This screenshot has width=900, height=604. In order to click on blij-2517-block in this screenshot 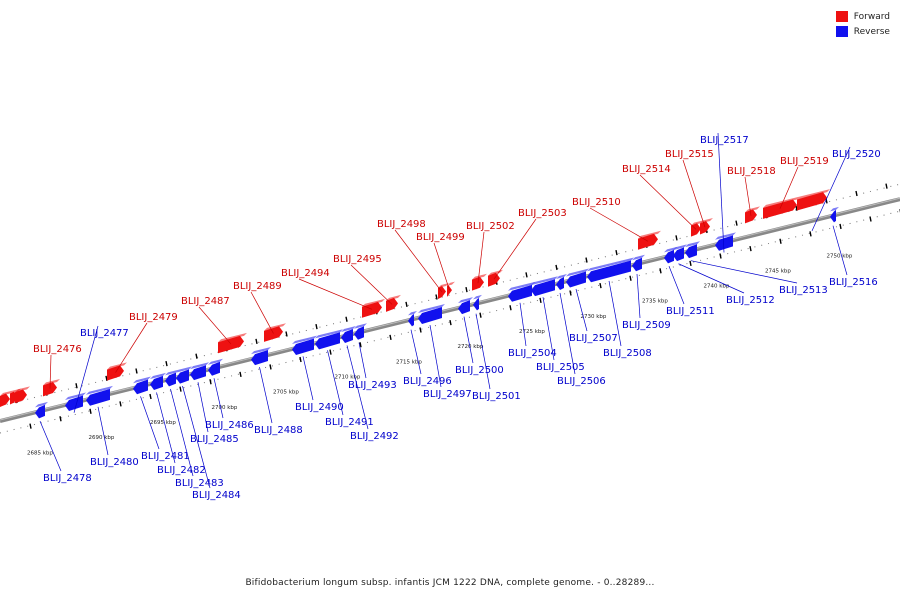, I will do `click(724, 243)`.